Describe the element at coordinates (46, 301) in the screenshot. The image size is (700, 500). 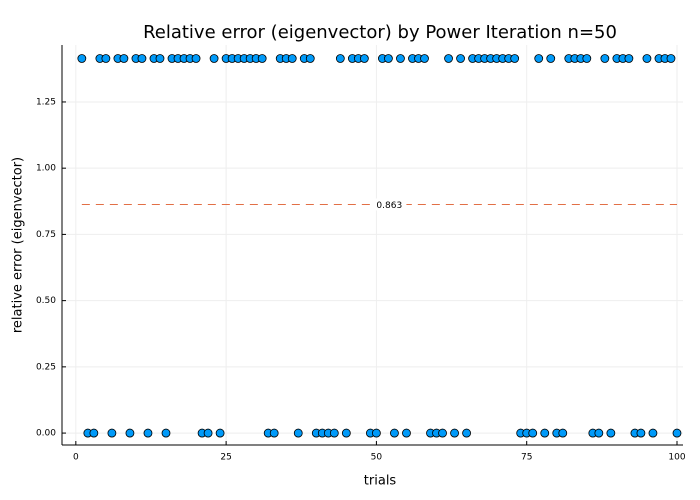
I see `y-tick-label: 0.50` at that location.